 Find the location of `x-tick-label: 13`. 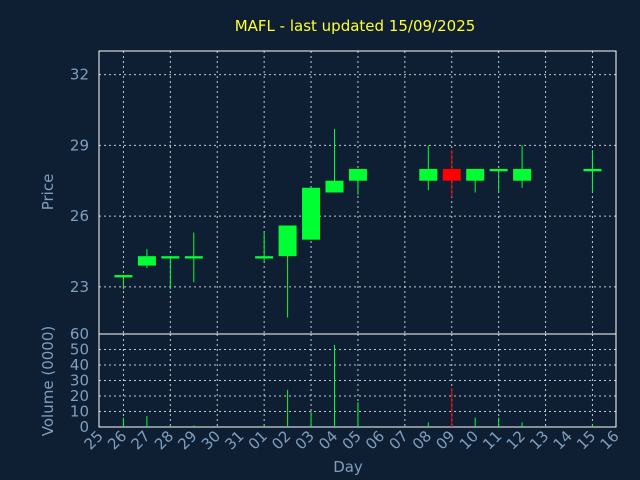

x-tick-label: 13 is located at coordinates (539, 440).